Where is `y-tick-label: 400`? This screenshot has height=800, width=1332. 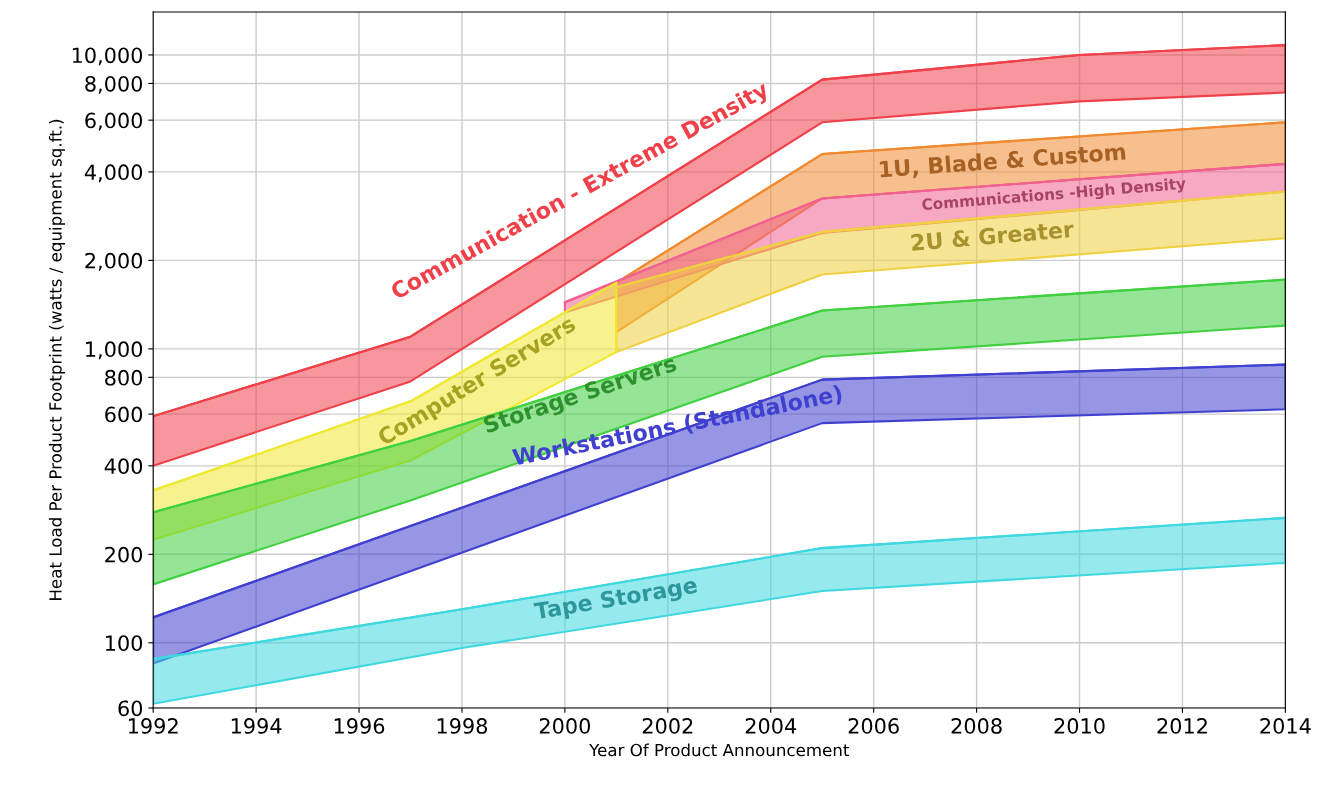
y-tick-label: 400 is located at coordinates (123, 466).